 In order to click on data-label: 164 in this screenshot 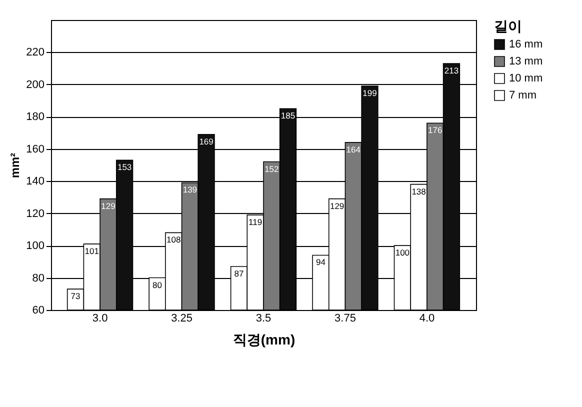, I will do `click(353, 149)`.